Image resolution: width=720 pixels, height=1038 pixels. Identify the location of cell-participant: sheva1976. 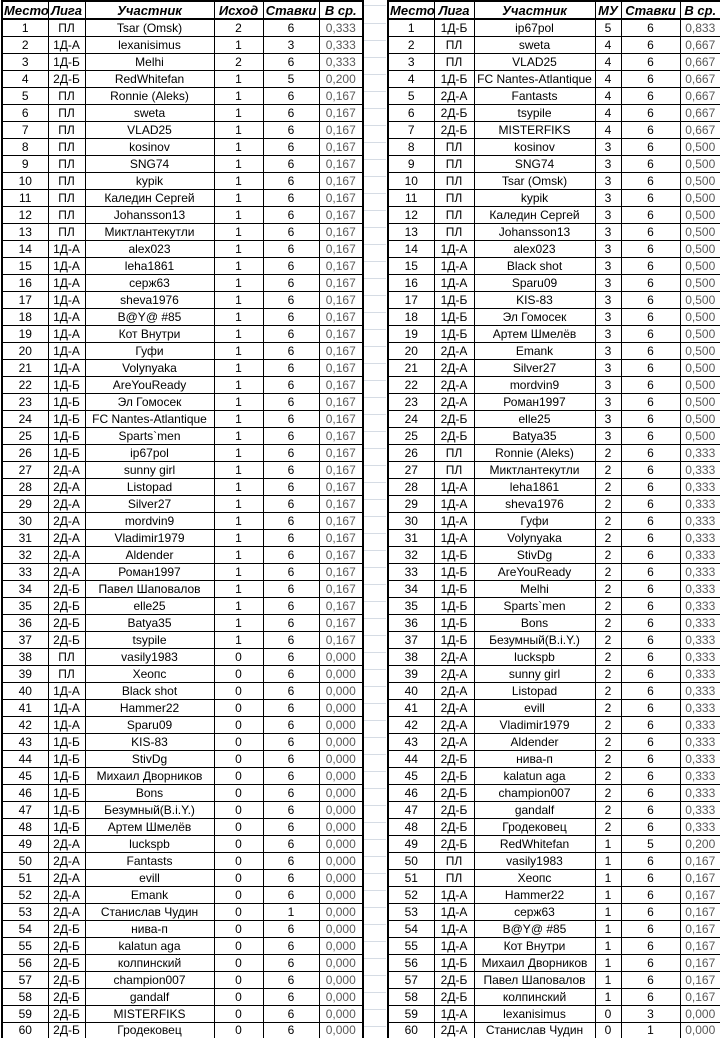
(534, 503).